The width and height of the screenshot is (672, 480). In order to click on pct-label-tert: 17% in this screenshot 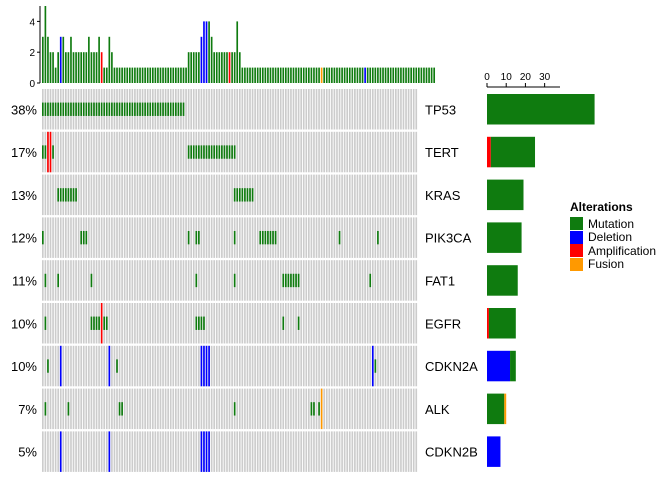, I will do `click(24, 152)`.